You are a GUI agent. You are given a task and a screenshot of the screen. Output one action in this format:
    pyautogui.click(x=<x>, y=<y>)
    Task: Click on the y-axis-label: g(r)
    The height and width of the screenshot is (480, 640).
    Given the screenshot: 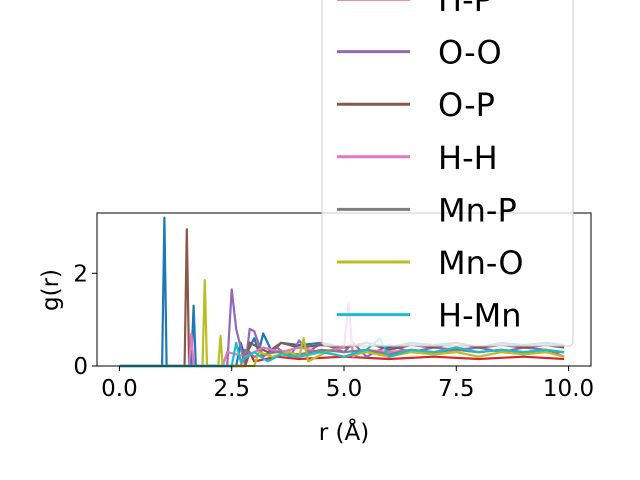 What is the action you would take?
    pyautogui.click(x=51, y=290)
    